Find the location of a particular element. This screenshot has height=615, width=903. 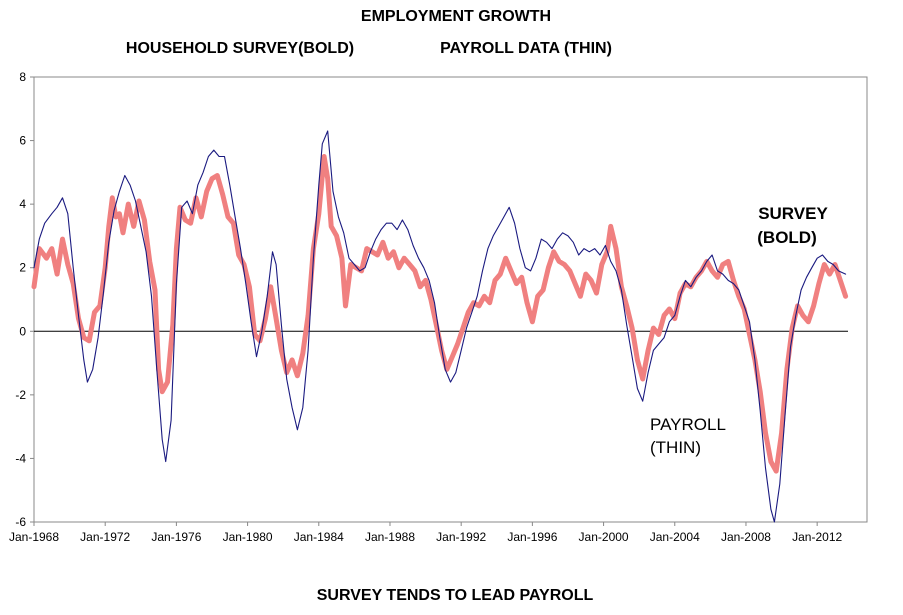

x-tick-label: Jan-2008 is located at coordinates (746, 537).